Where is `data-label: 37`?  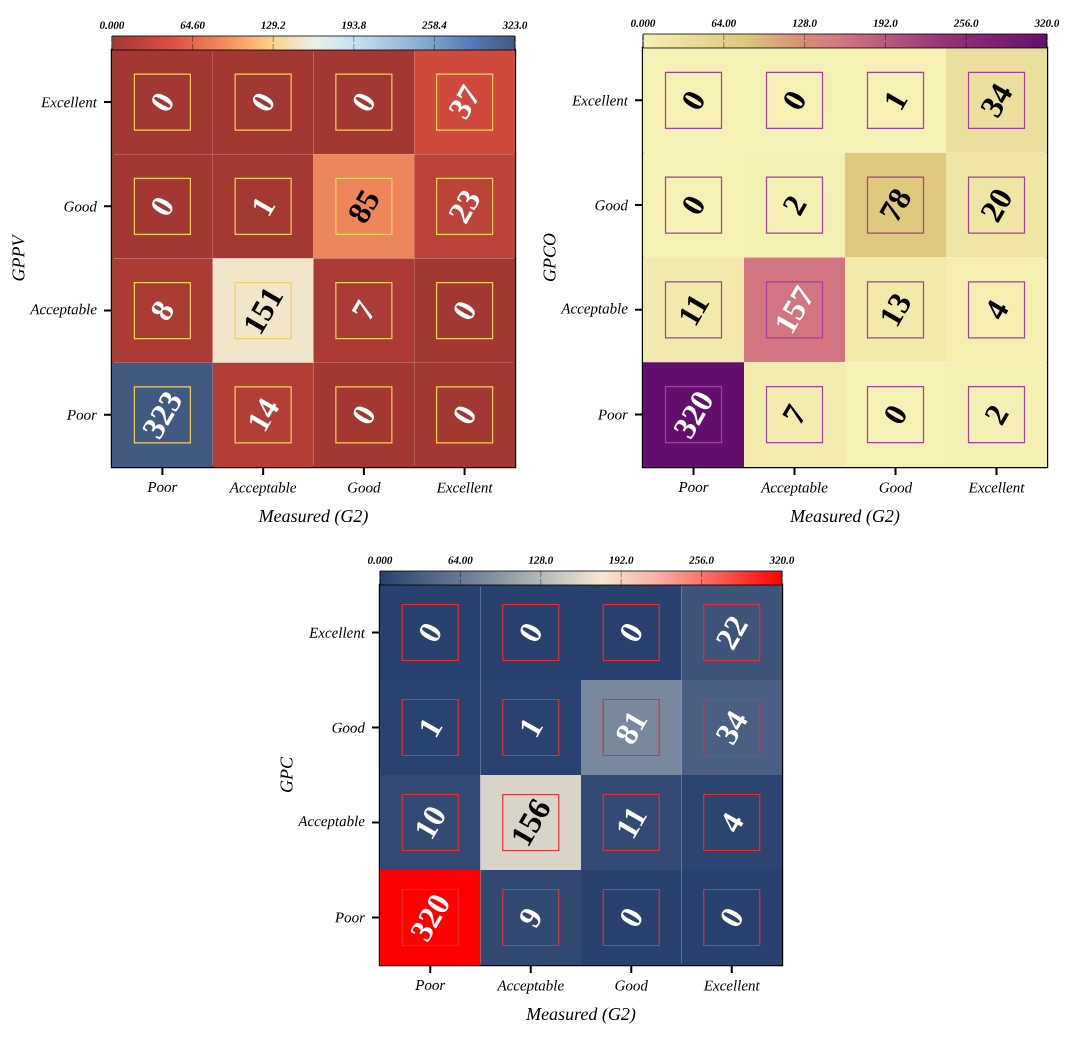 data-label: 37 is located at coordinates (463, 101).